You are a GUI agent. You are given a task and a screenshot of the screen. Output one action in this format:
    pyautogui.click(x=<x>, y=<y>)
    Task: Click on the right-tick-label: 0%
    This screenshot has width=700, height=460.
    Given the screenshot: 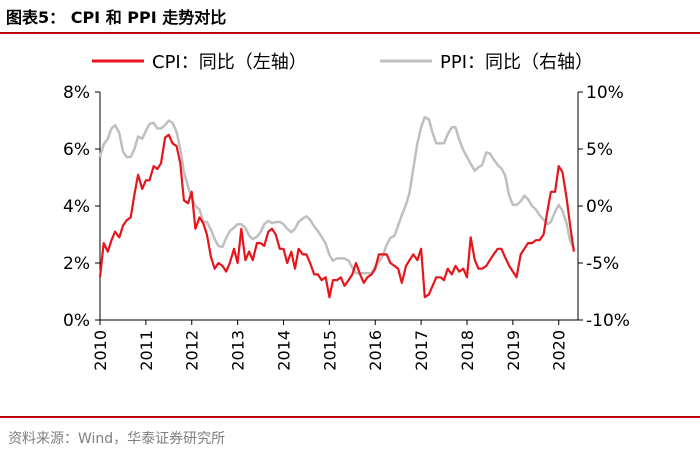 What is the action you would take?
    pyautogui.click(x=599, y=207)
    